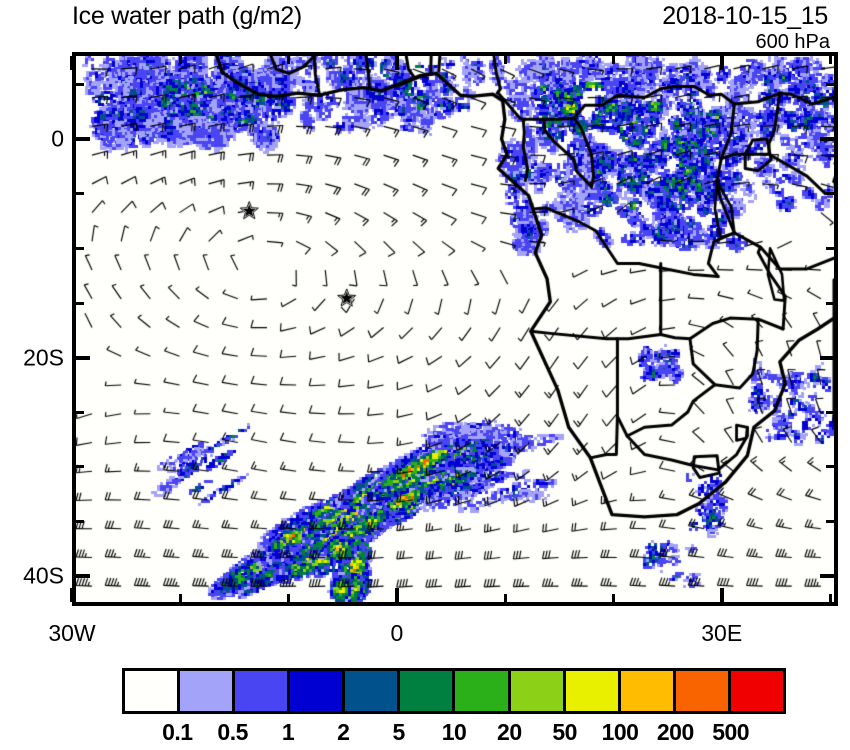 The width and height of the screenshot is (850, 750). I want to click on colorbar-cells, so click(454, 691).